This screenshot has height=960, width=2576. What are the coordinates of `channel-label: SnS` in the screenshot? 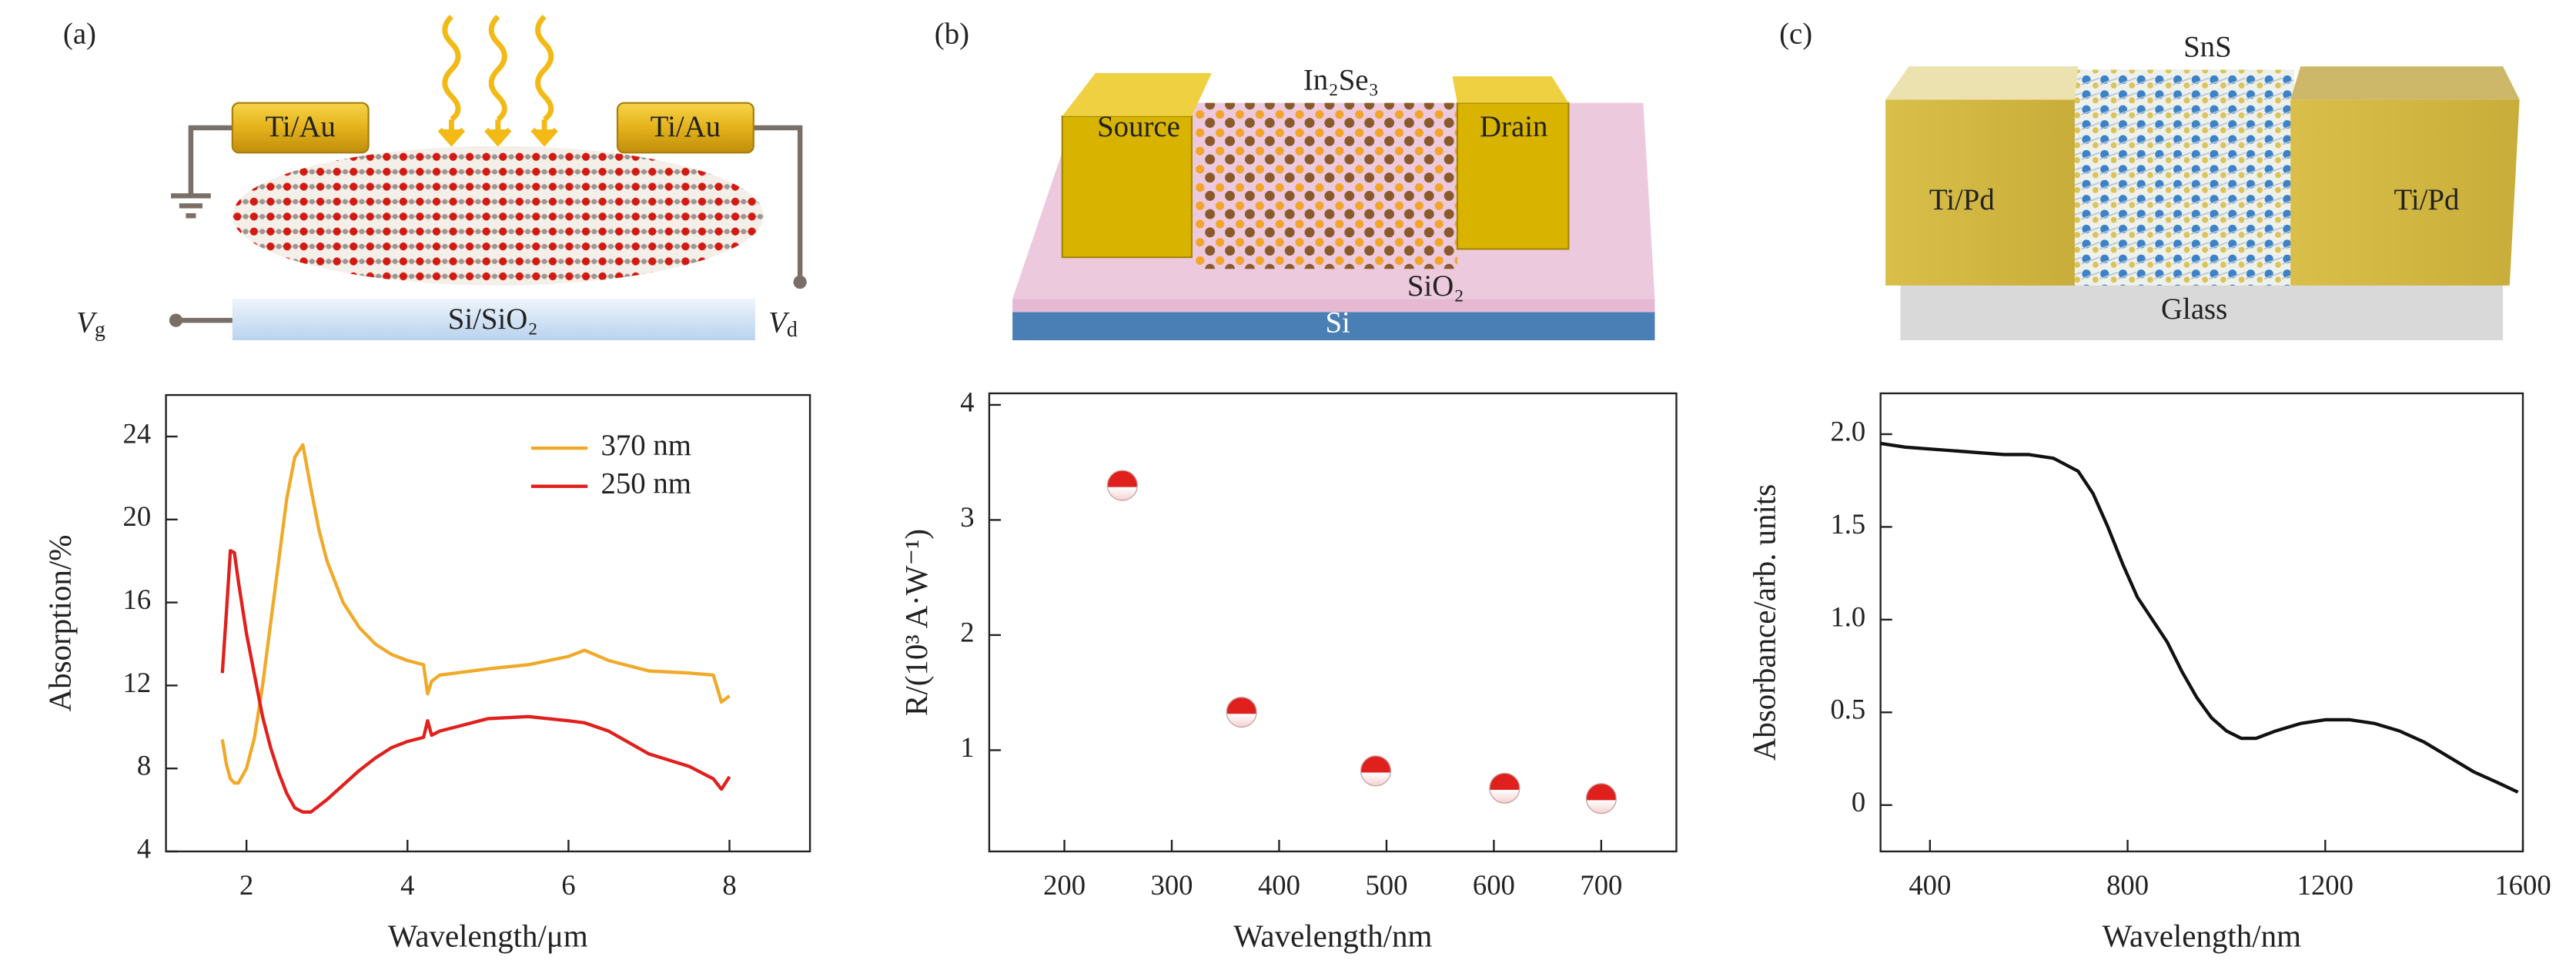 It's located at (2207, 47).